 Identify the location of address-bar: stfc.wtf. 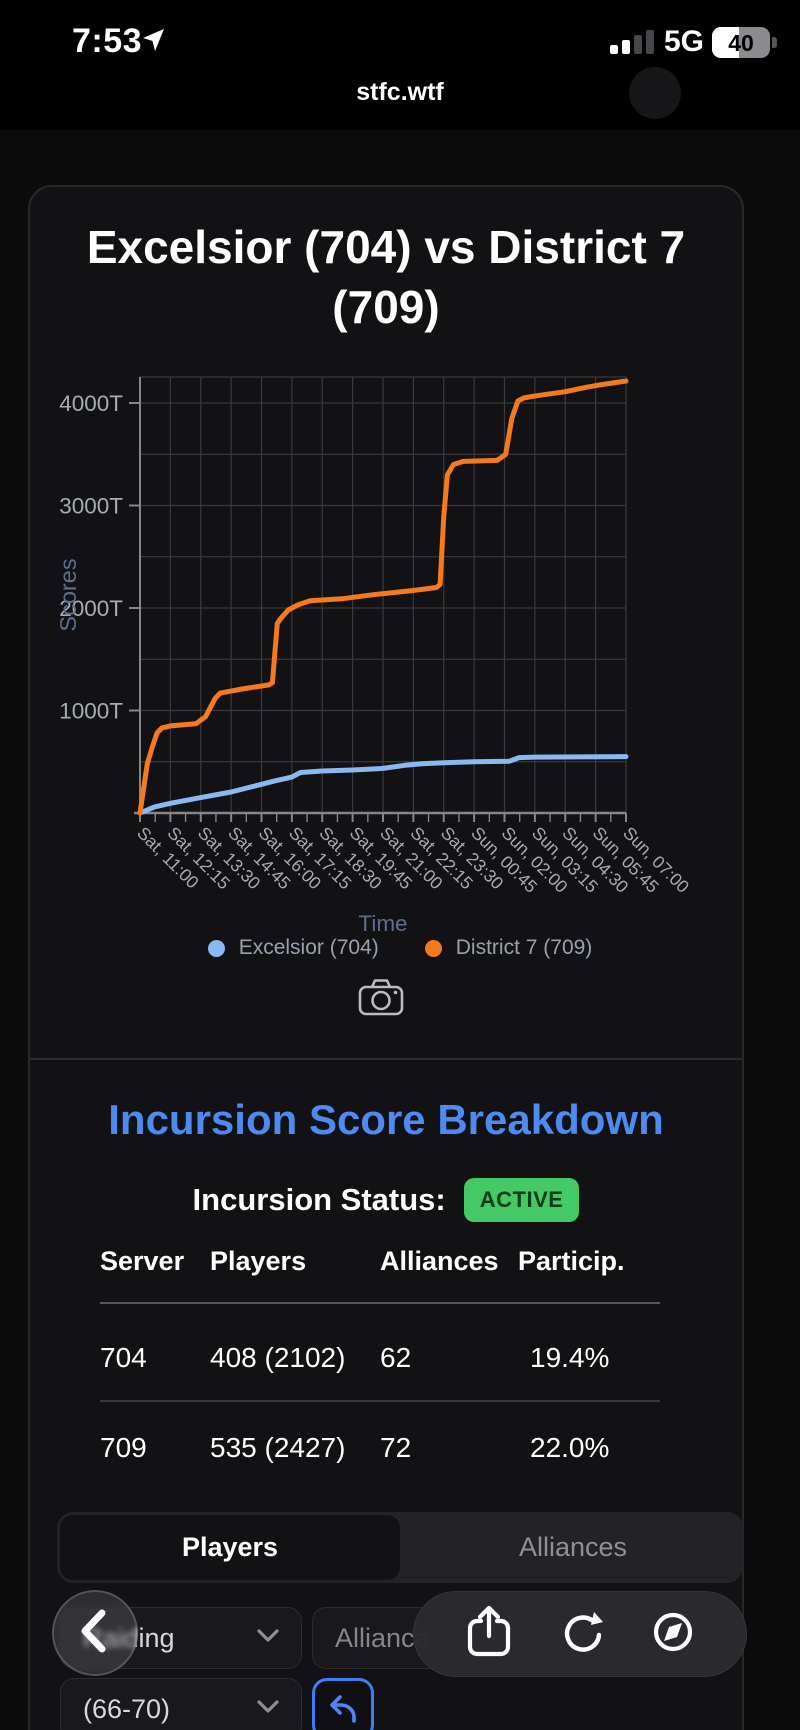
(400, 92).